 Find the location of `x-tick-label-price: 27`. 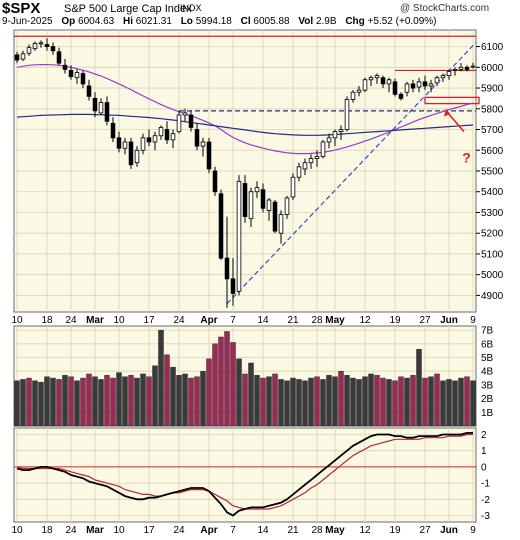

x-tick-label-price: 27 is located at coordinates (425, 320).